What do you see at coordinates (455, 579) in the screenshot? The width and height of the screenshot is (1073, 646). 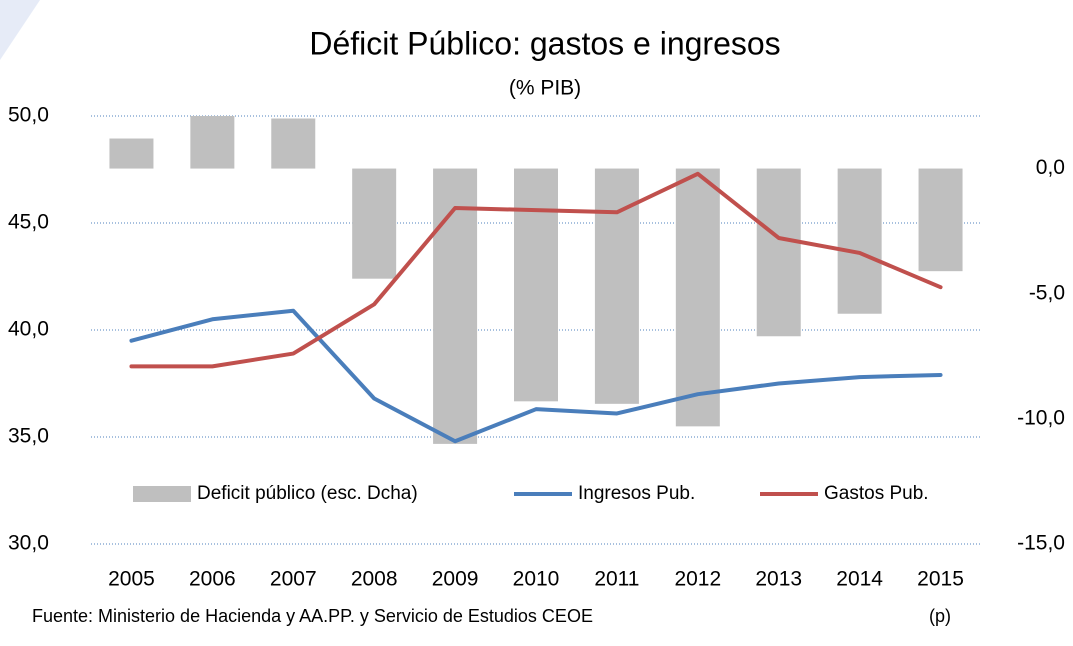 I see `x-tick-label: 2009` at bounding box center [455, 579].